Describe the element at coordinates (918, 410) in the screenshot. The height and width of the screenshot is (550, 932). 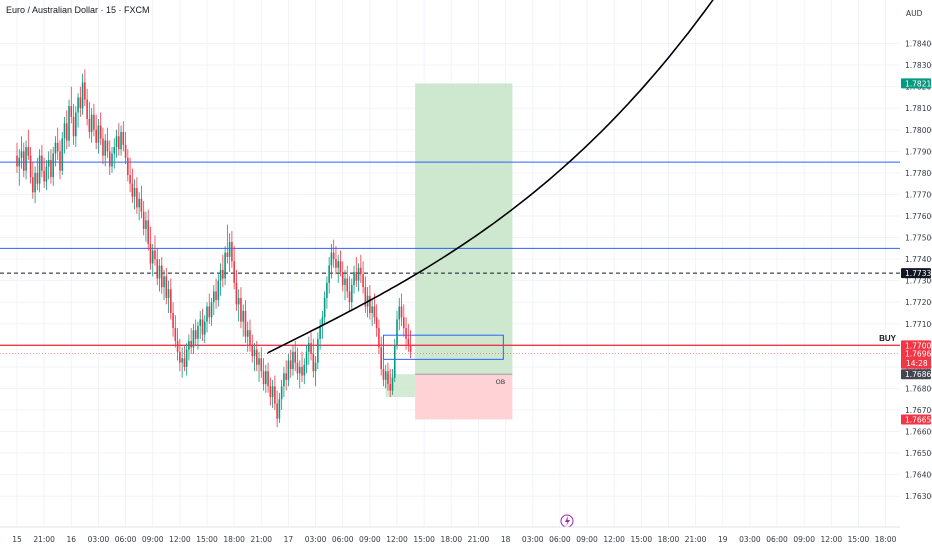
I see `price-tick-label: 1.76700` at that location.